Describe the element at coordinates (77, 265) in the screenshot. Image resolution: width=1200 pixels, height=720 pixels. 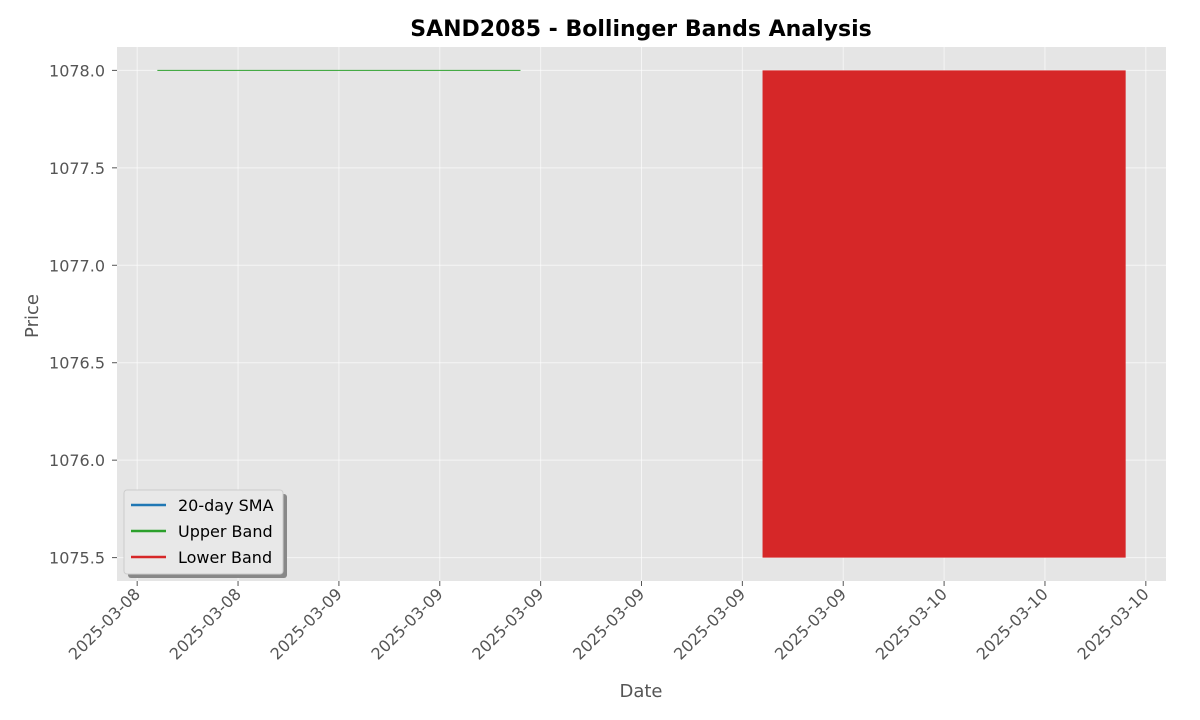
I see `y-tick-label: 1077.0` at that location.